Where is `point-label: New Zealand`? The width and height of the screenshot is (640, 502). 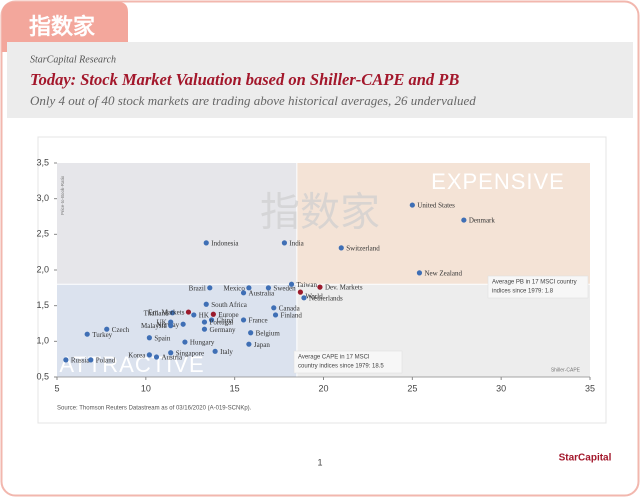
point-label: New Zealand is located at coordinates (443, 273).